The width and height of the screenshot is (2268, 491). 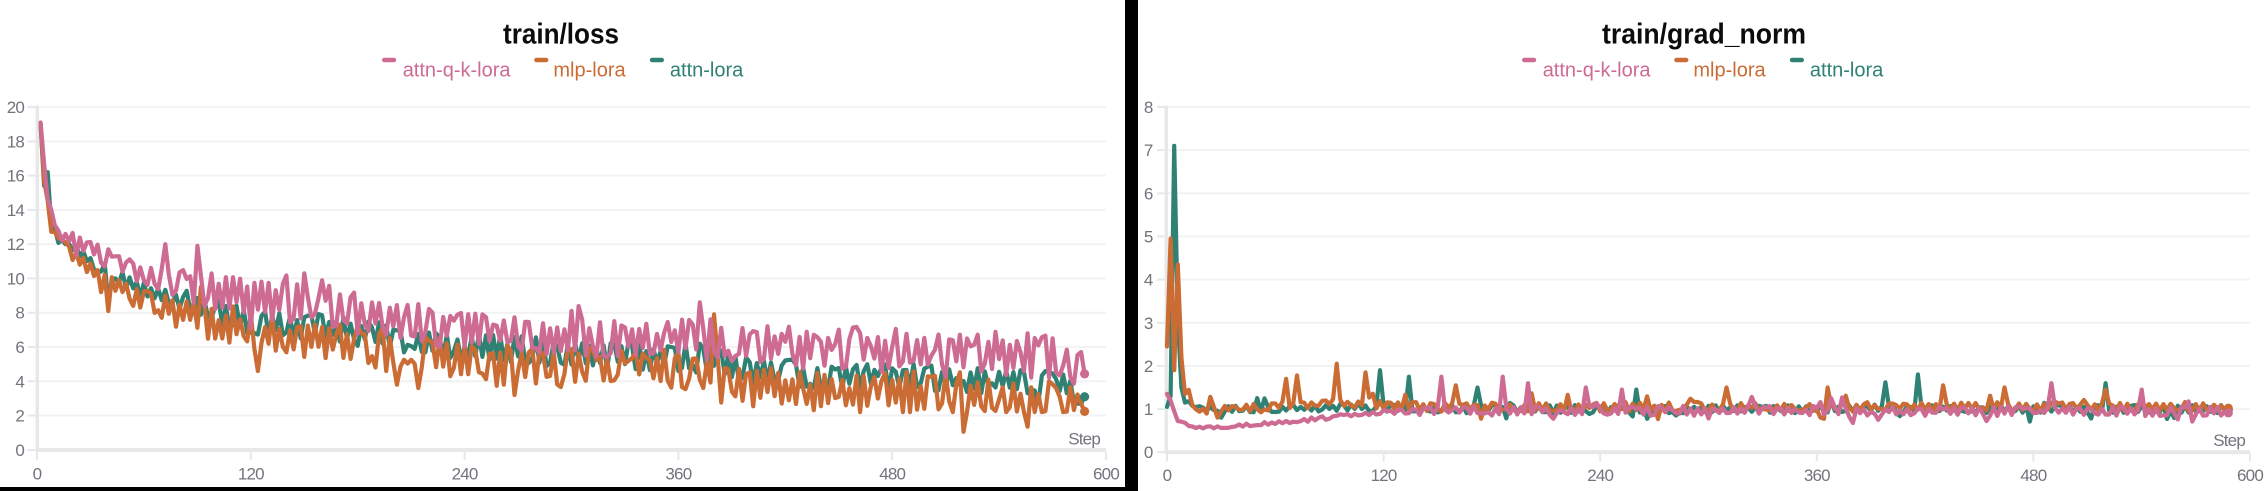 What do you see at coordinates (1148, 323) in the screenshot?
I see `svg-text: 3` at bounding box center [1148, 323].